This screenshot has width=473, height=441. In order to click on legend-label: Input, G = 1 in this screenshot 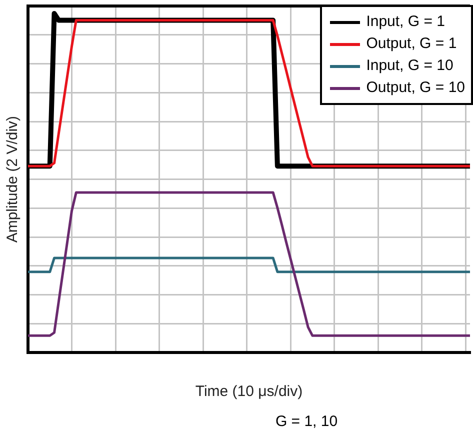, I will do `click(405, 22)`.